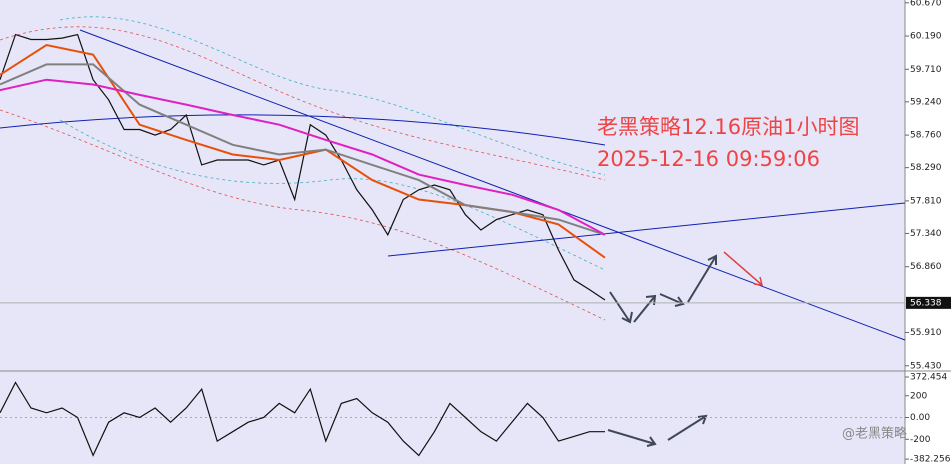 The height and width of the screenshot is (464, 951). Describe the element at coordinates (926, 4) in the screenshot. I see `y-tick-label: 60.670` at that location.